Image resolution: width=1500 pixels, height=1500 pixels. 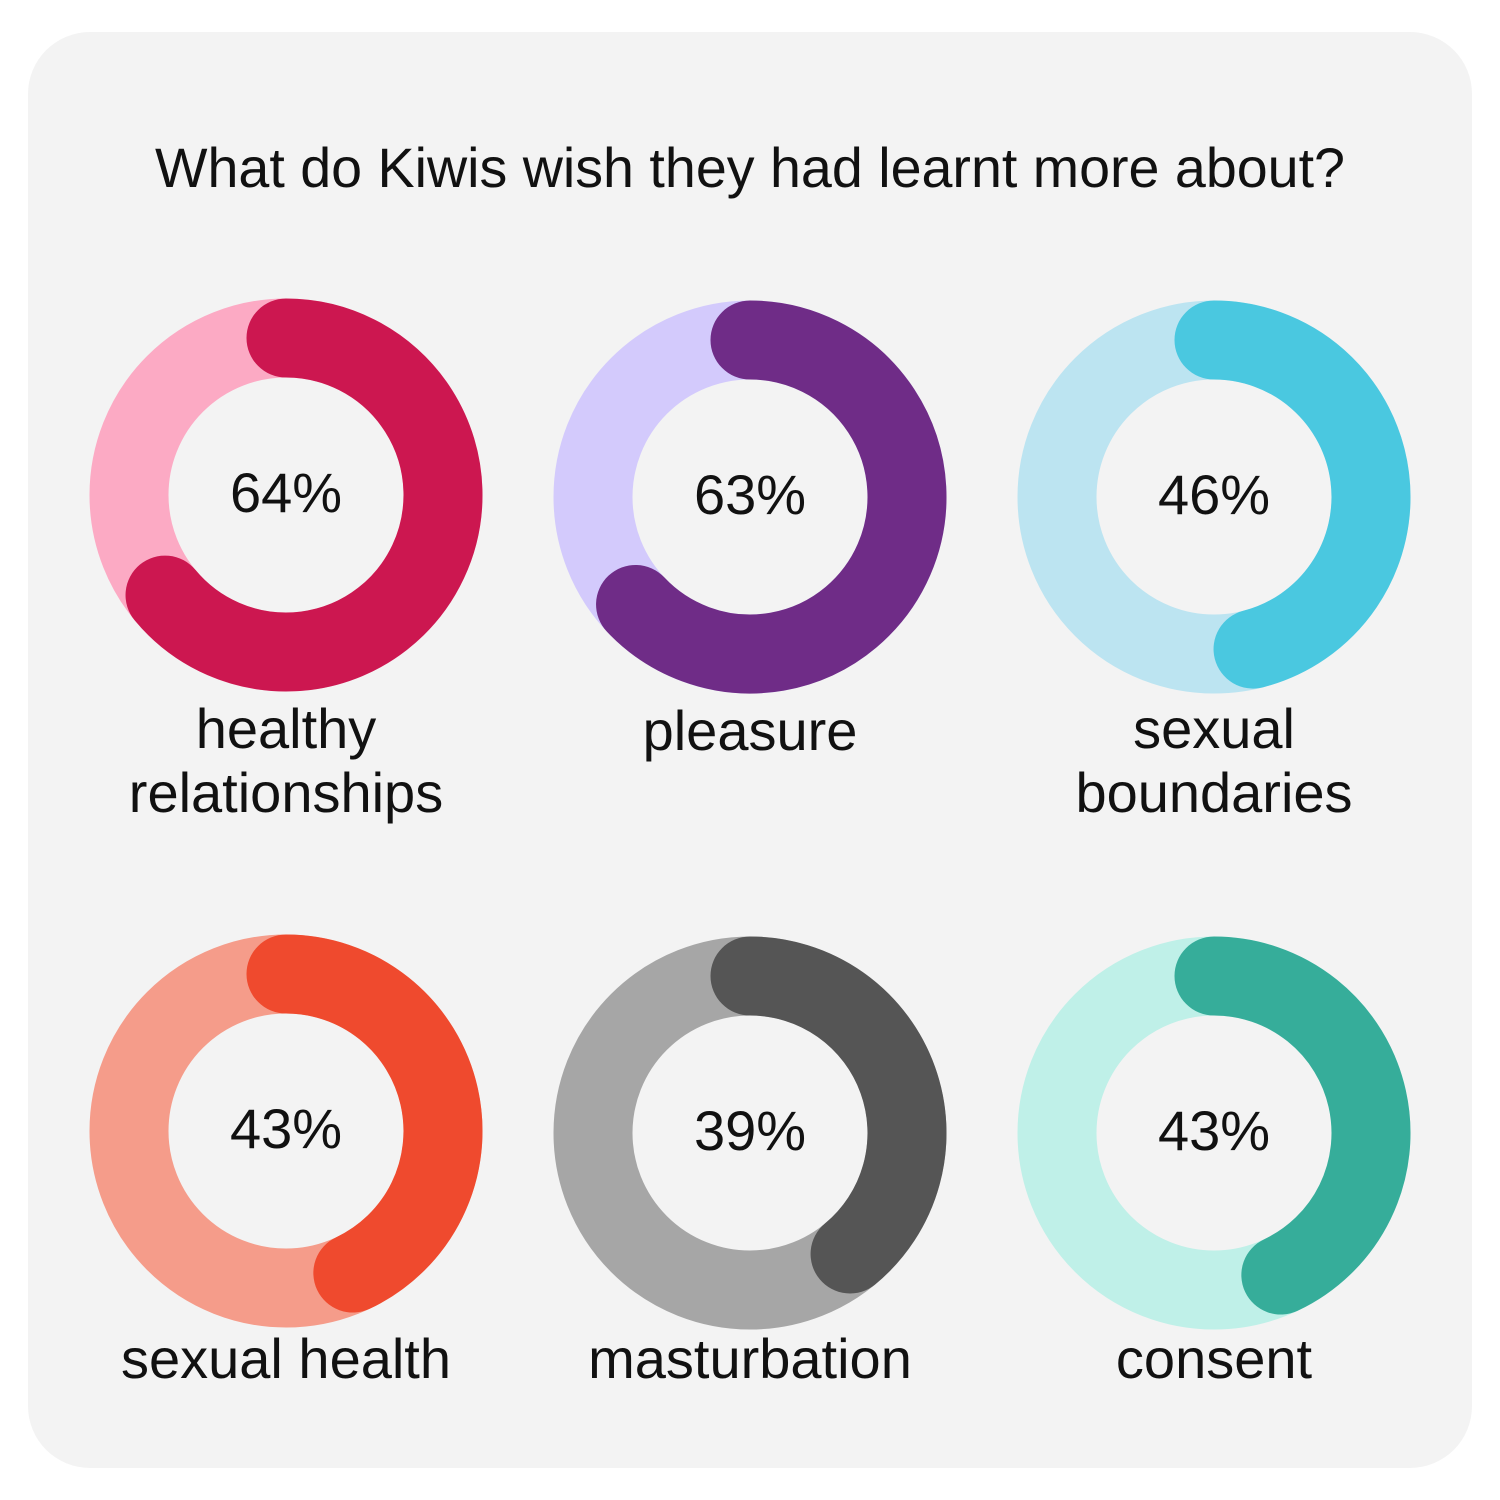 I want to click on category-label: masturbation, so click(x=750, y=1358).